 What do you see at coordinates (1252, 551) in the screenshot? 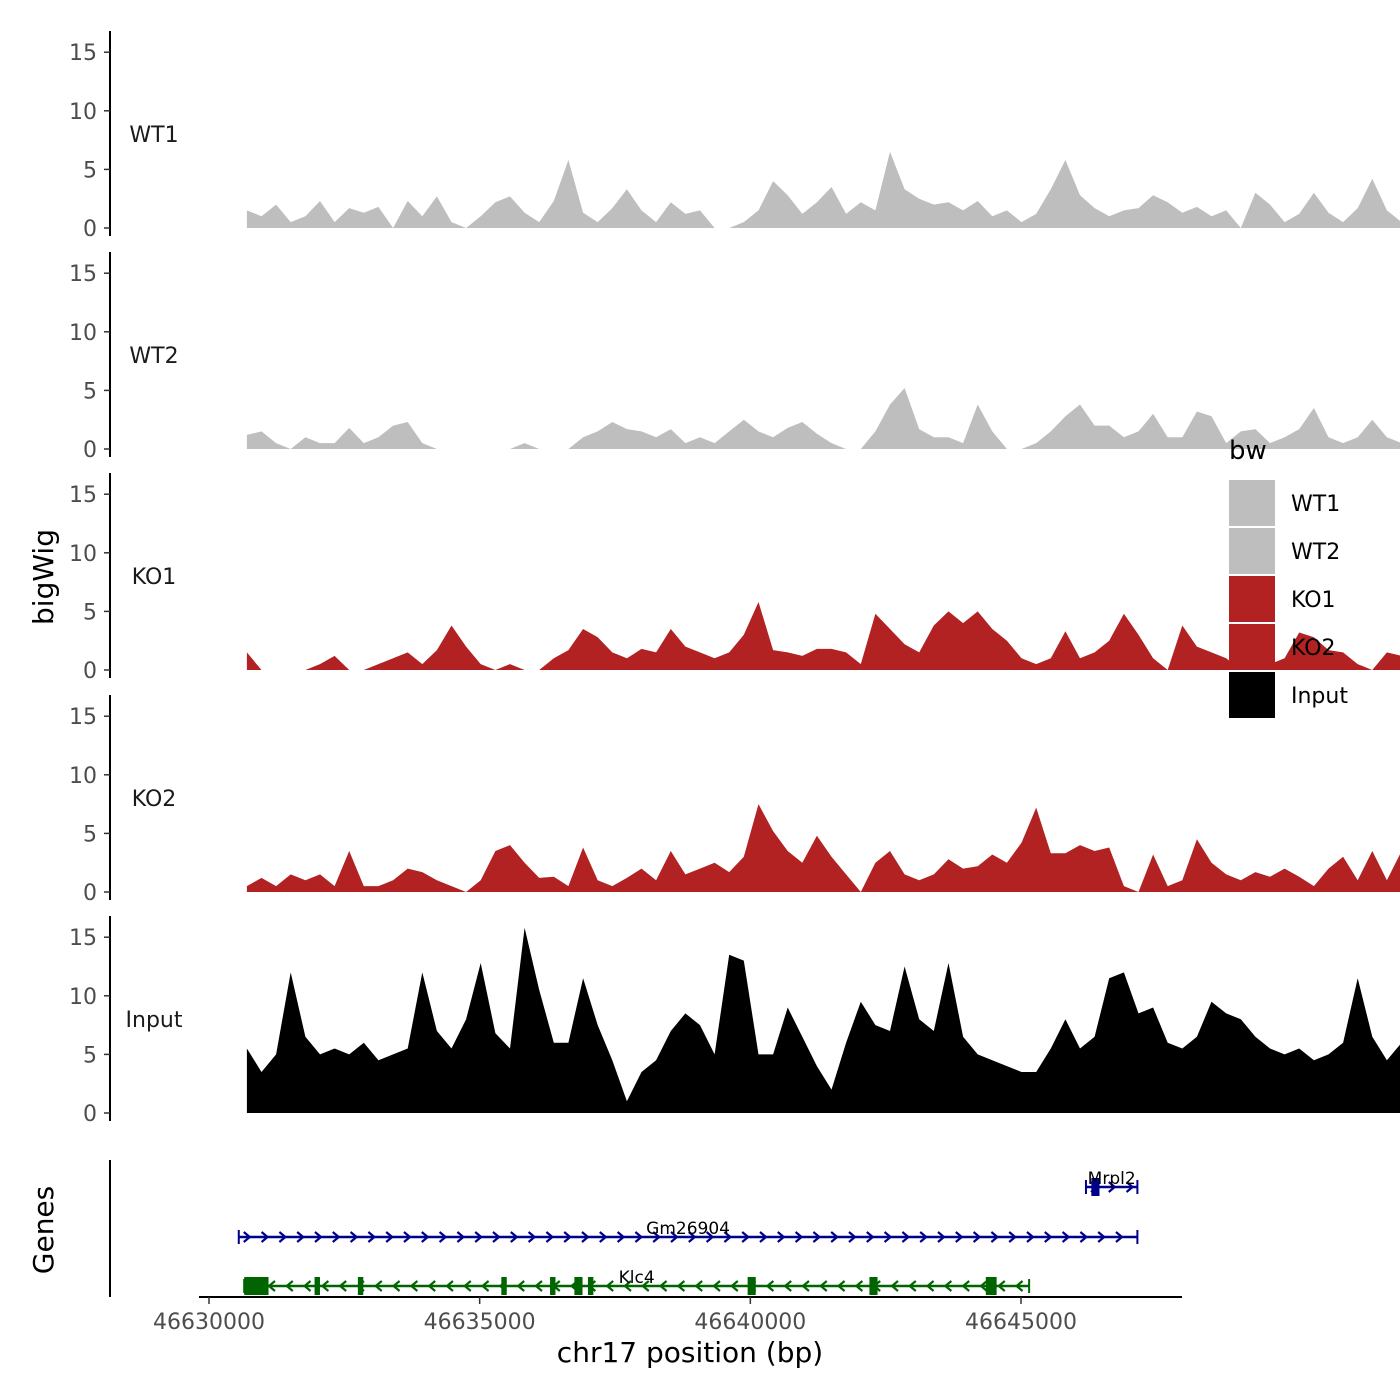
I see `legend-swatch-wt2` at bounding box center [1252, 551].